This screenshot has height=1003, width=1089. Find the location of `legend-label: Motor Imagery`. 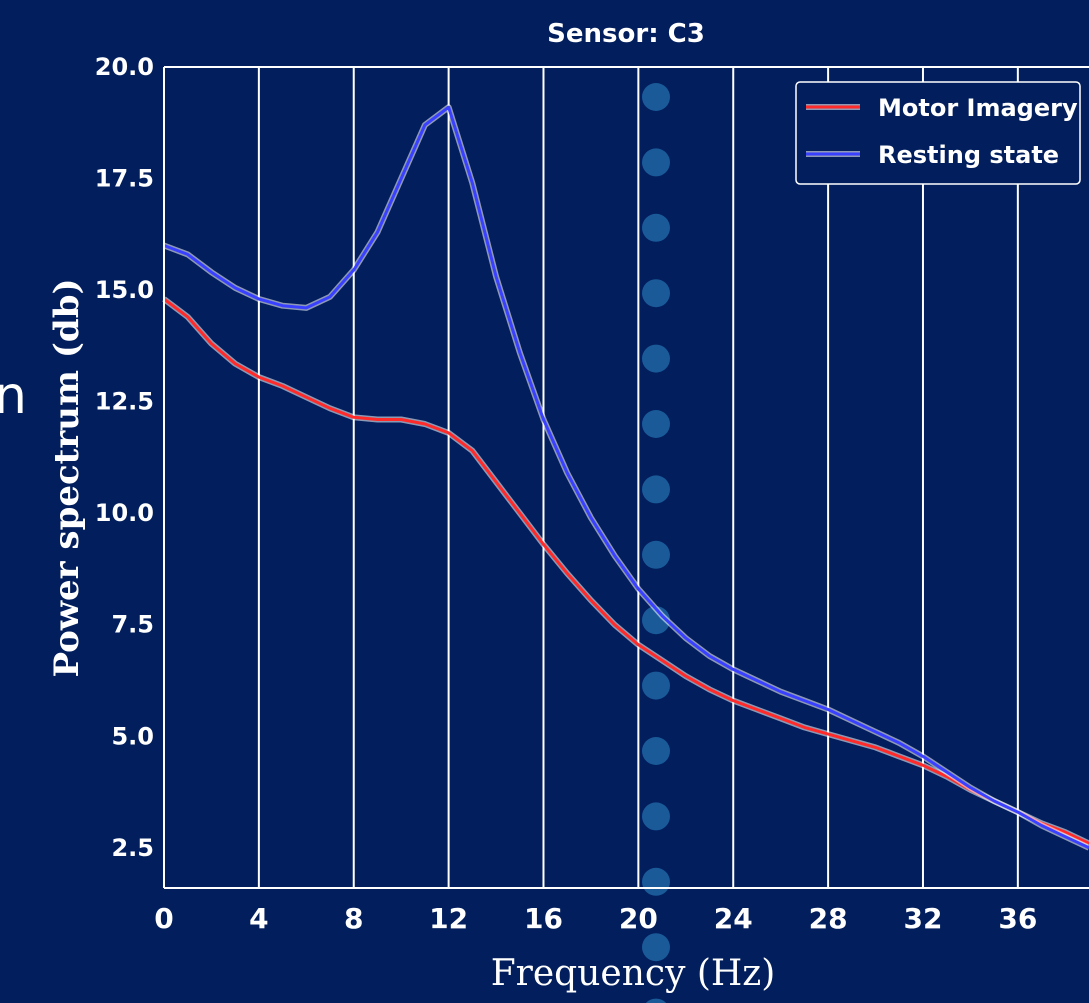

legend-label: Motor Imagery is located at coordinates (978, 108).